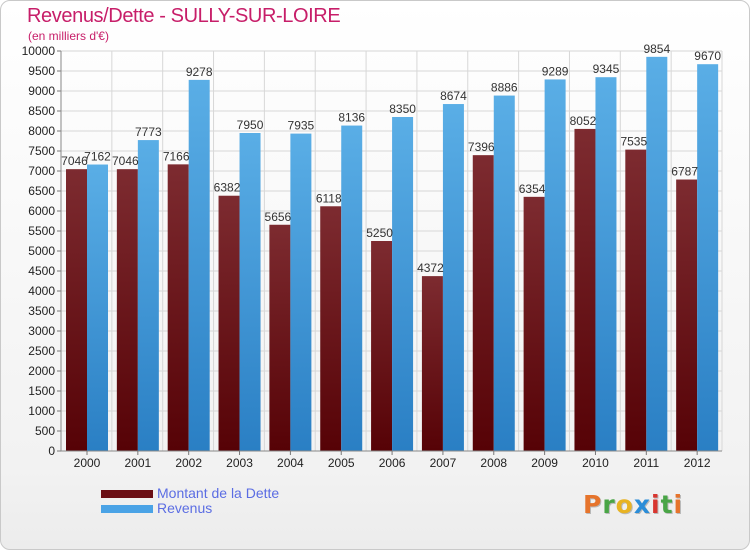 The image size is (750, 550). Describe the element at coordinates (453, 277) in the screenshot. I see `bar-revenue-2007` at that location.